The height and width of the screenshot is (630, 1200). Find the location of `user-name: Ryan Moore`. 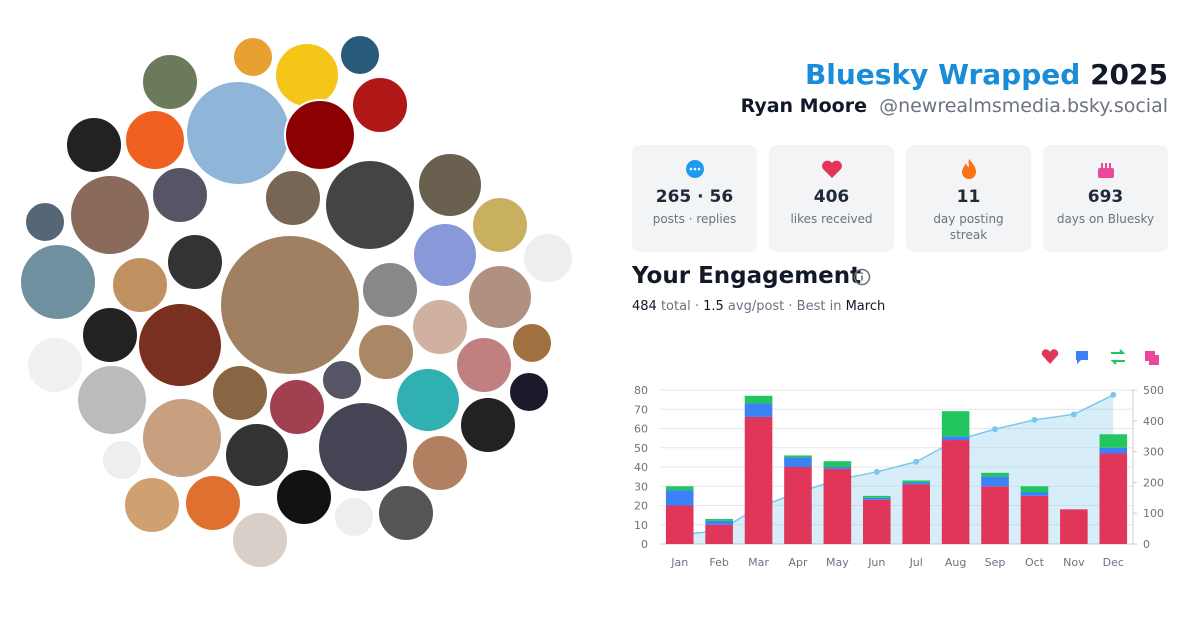

user-name: Ryan Moore is located at coordinates (803, 106).